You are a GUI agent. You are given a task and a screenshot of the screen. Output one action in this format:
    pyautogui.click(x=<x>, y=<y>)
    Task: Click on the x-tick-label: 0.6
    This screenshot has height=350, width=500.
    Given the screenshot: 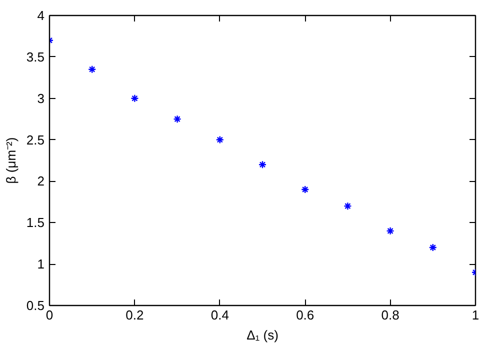 What is the action you would take?
    pyautogui.click(x=305, y=315)
    